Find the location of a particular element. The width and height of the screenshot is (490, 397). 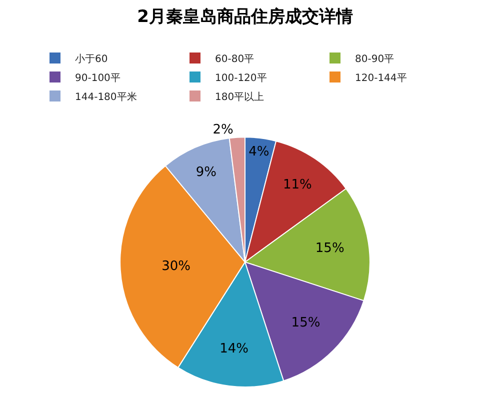

legend-label: 120-144平 is located at coordinates (381, 78).